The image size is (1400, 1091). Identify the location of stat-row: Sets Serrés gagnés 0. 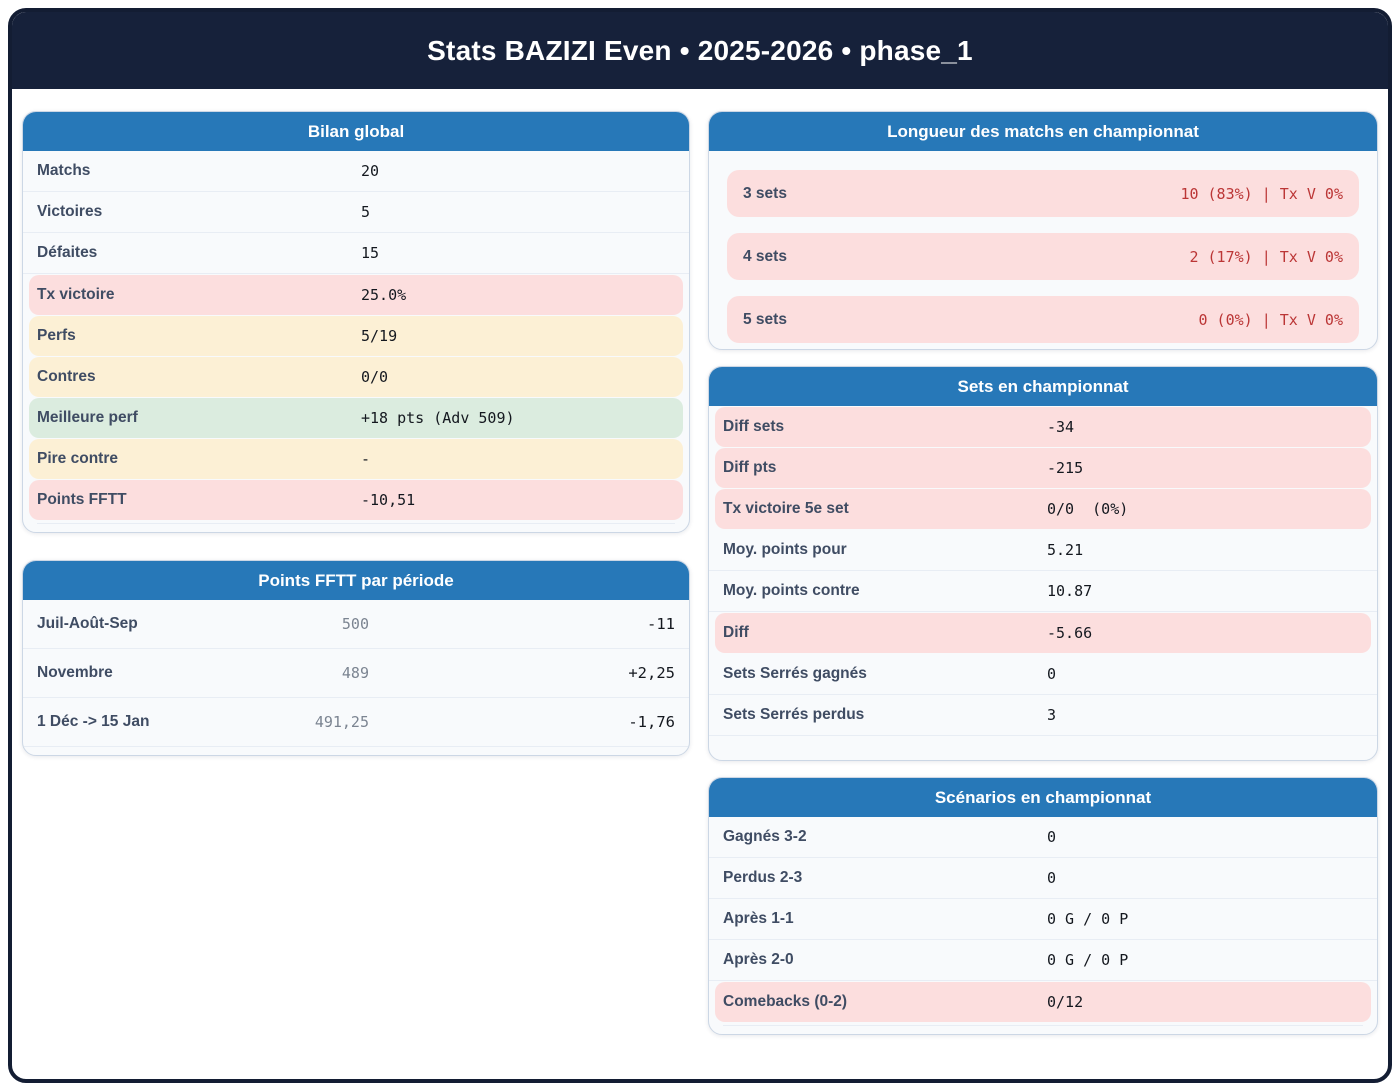
(1043, 674).